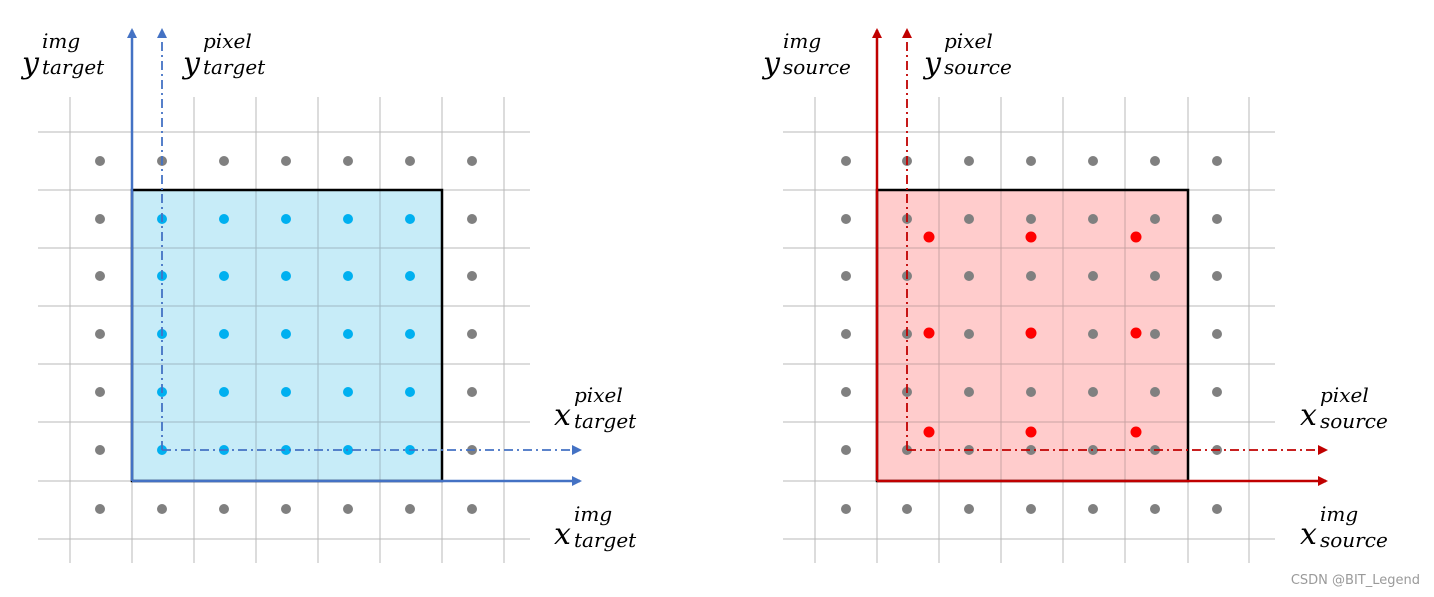  I want to click on source-x-pixel-sub: source, so click(1354, 421).